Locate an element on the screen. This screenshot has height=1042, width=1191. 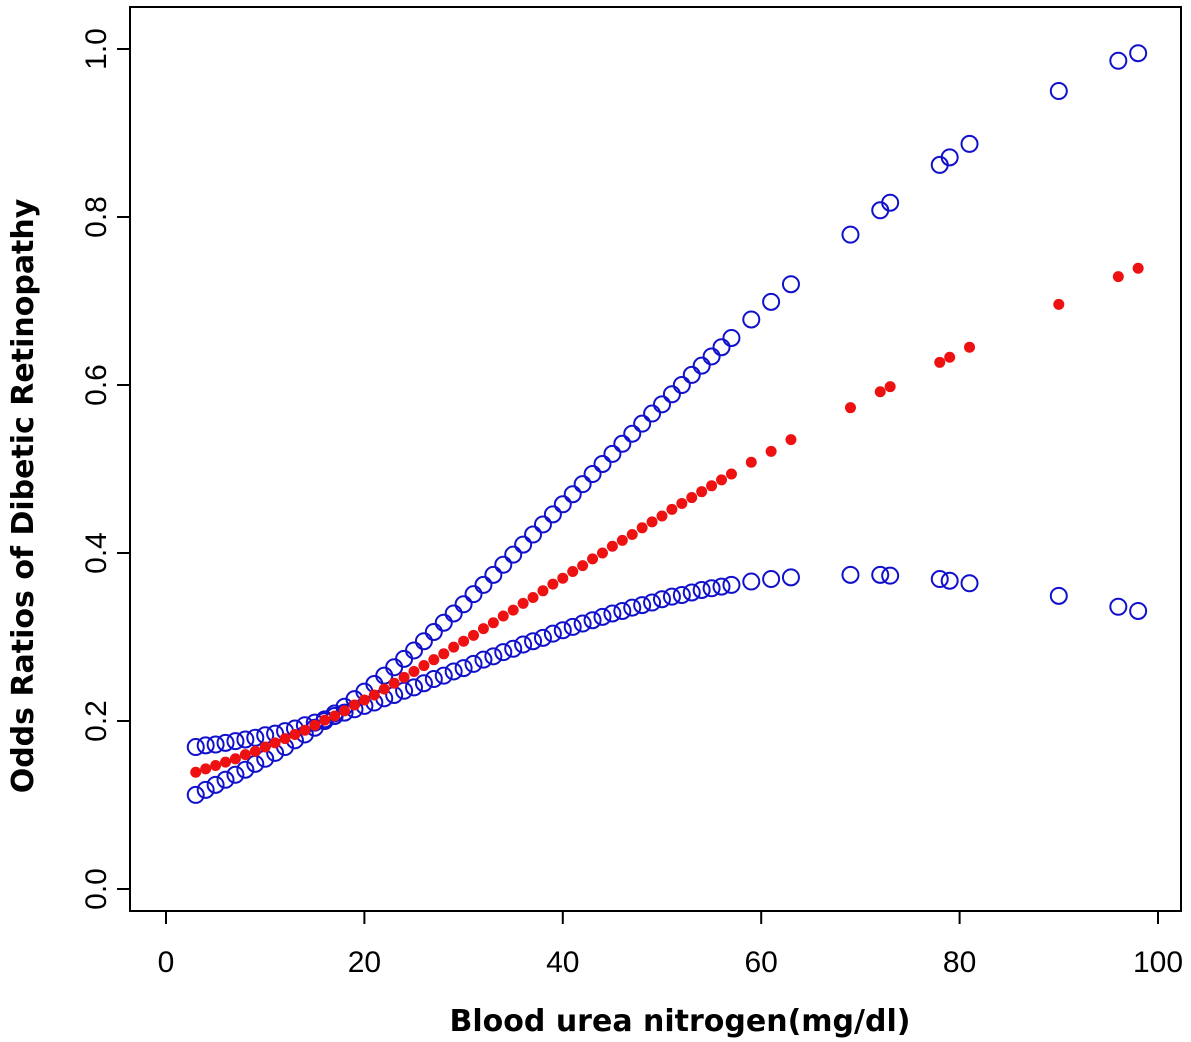
x-tick-label: 60 is located at coordinates (761, 962).